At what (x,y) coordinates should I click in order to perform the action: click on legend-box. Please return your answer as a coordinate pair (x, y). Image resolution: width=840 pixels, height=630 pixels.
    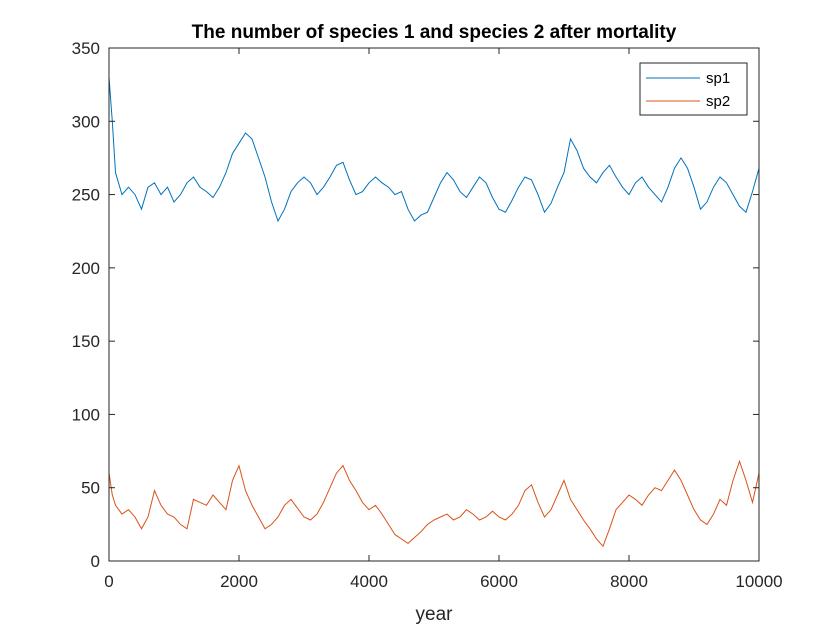
    Looking at the image, I should click on (693, 89).